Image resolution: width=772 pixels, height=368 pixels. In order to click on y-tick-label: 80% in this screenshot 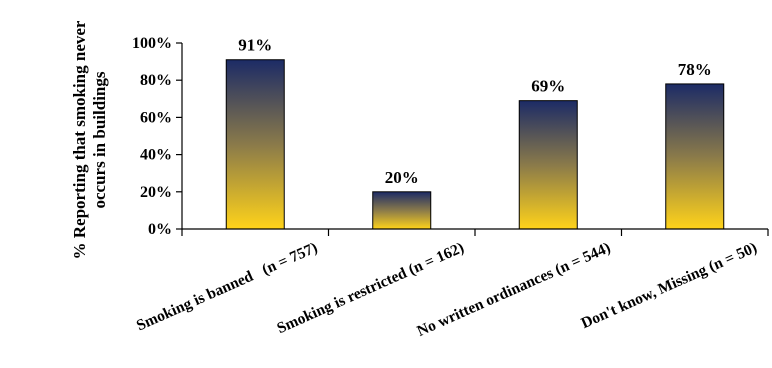, I will do `click(156, 80)`.